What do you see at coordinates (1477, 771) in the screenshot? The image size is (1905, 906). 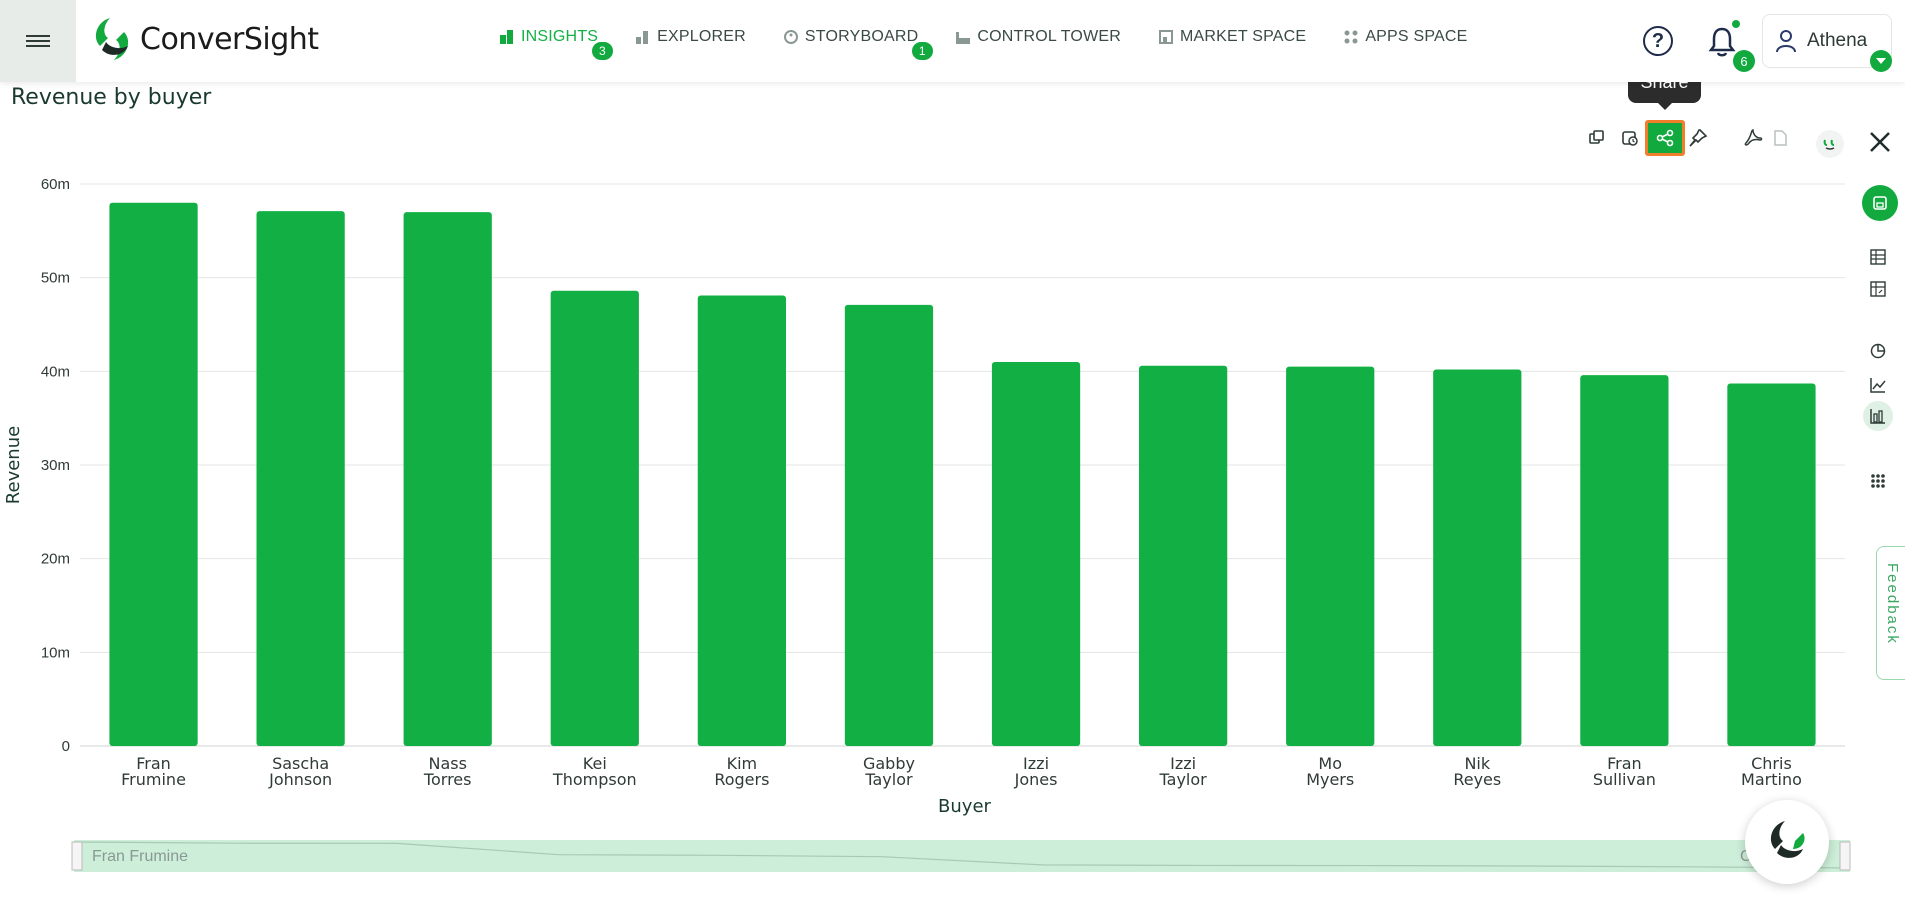 I see `x-tick-label: Nik Reyes` at bounding box center [1477, 771].